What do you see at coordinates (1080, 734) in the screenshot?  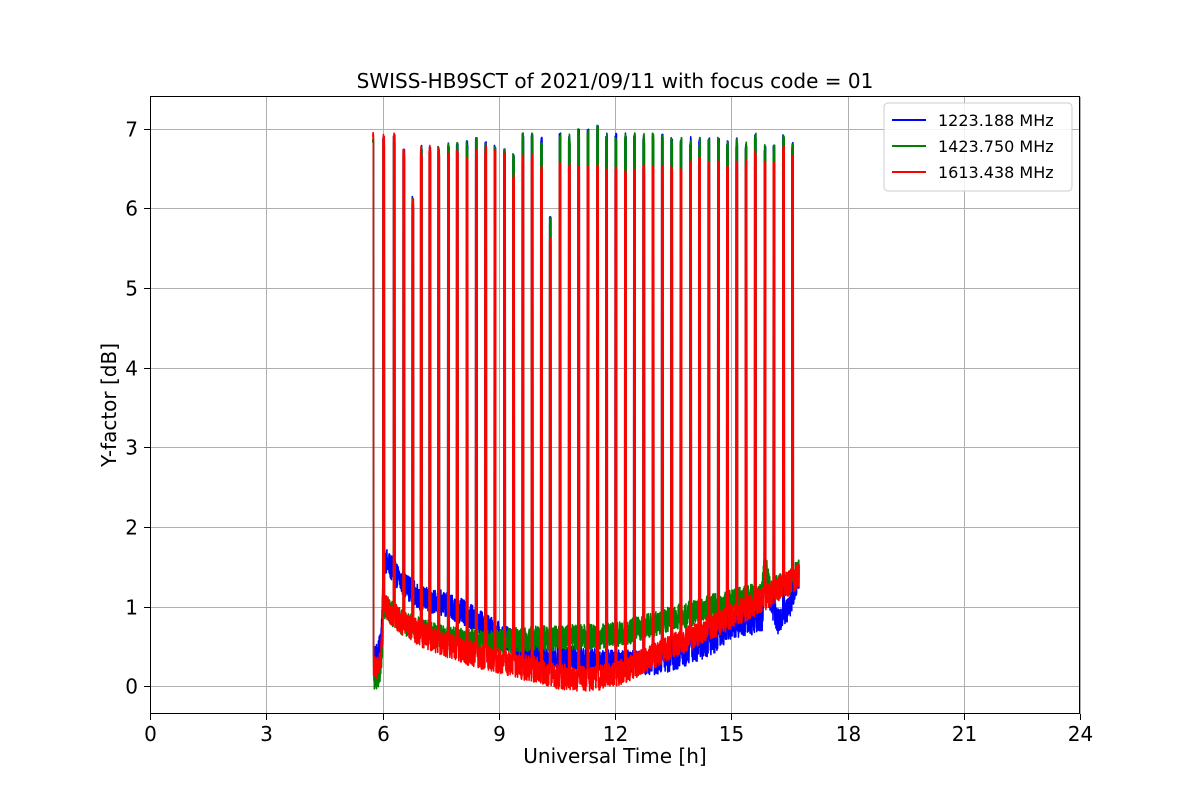 I see `x-tick-label: 24` at bounding box center [1080, 734].